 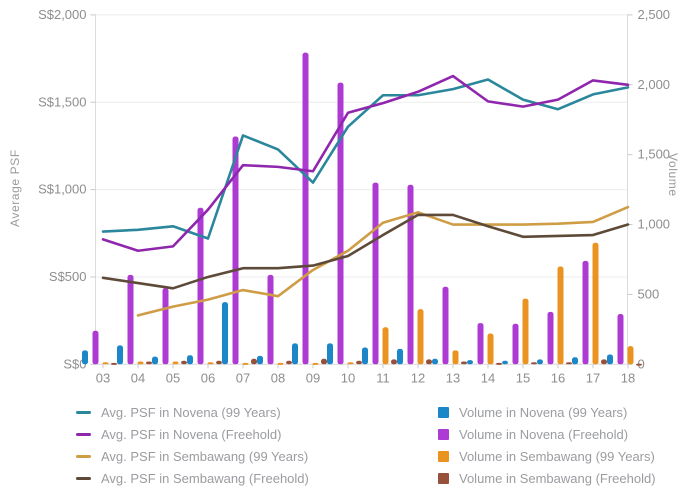 What do you see at coordinates (208, 377) in the screenshot?
I see `x-axis-tick-label: 06` at bounding box center [208, 377].